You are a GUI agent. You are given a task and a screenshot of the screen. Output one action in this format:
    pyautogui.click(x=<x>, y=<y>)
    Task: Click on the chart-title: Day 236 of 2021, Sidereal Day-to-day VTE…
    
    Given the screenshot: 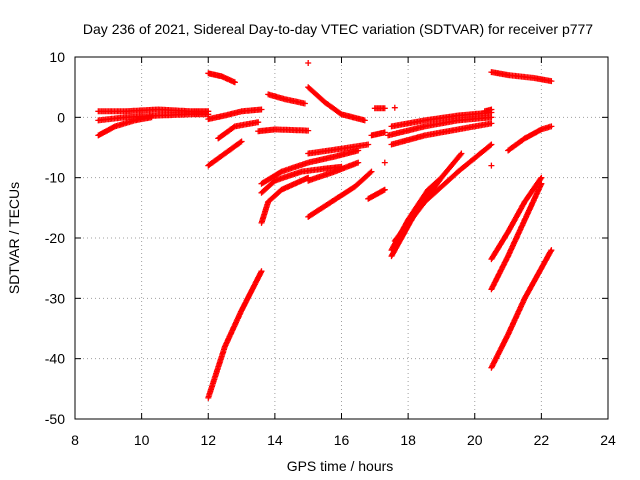 What is the action you would take?
    pyautogui.click(x=338, y=29)
    